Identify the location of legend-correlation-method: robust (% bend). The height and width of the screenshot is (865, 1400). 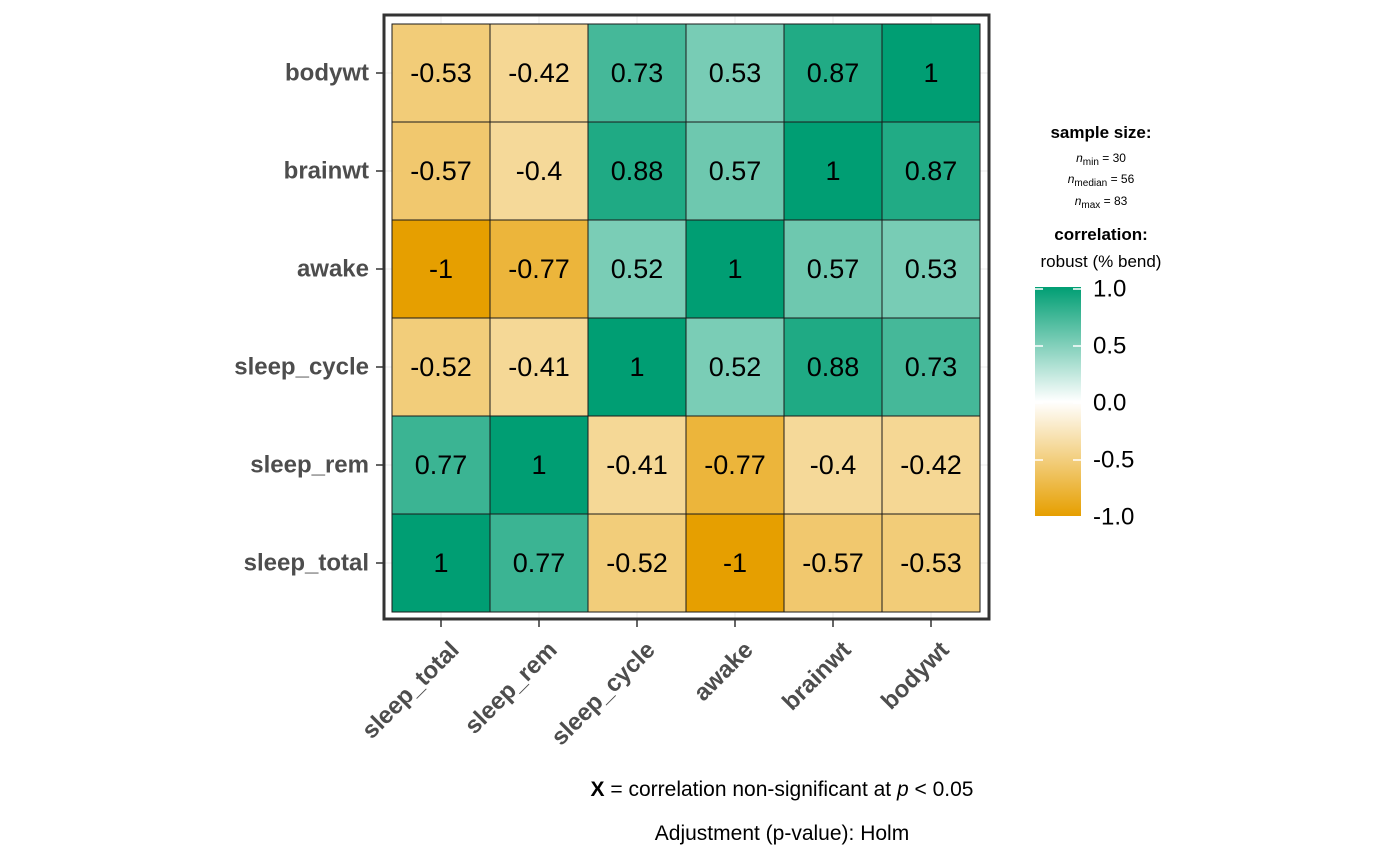
(1101, 261).